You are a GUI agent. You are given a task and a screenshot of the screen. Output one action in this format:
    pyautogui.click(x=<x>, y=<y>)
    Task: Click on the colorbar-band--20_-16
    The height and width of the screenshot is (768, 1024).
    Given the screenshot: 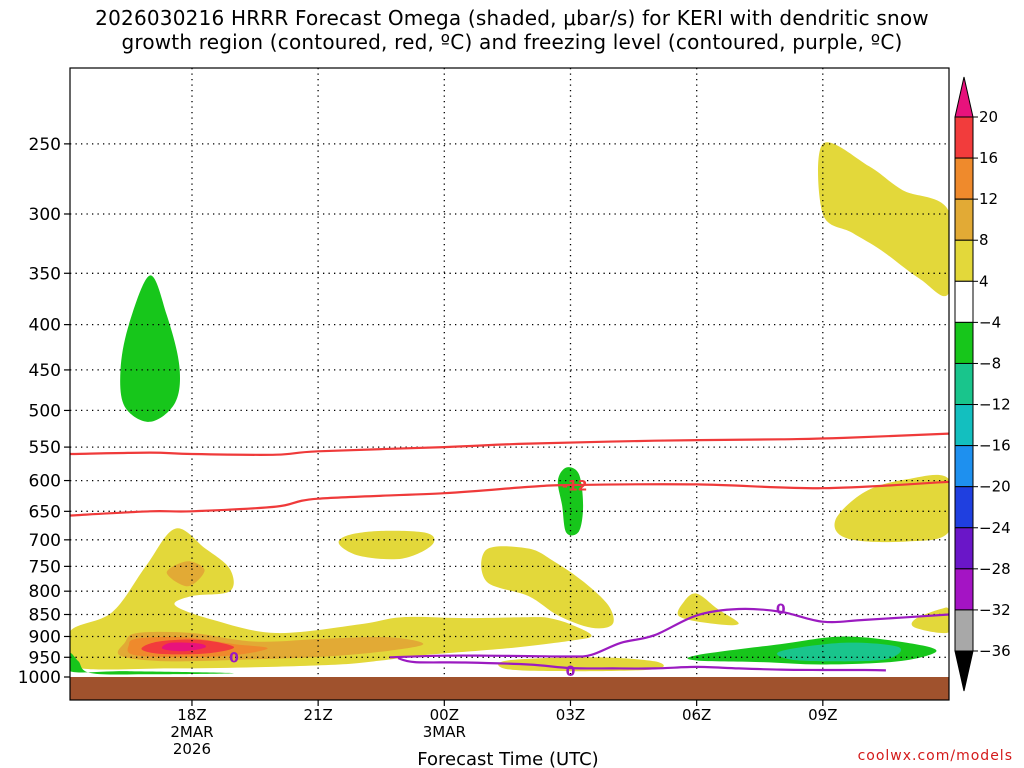 What is the action you would take?
    pyautogui.click(x=964, y=466)
    